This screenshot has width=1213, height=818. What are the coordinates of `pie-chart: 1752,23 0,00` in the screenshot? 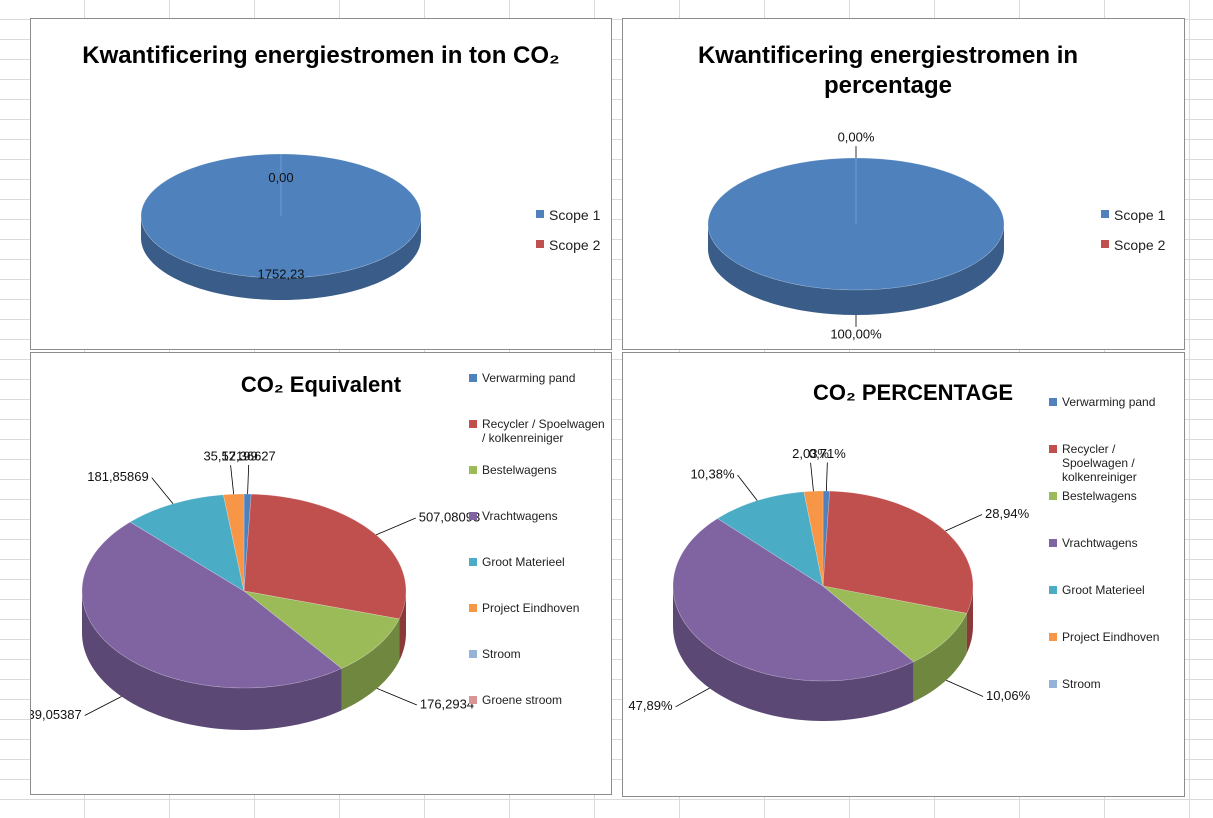 It's located at (281, 226).